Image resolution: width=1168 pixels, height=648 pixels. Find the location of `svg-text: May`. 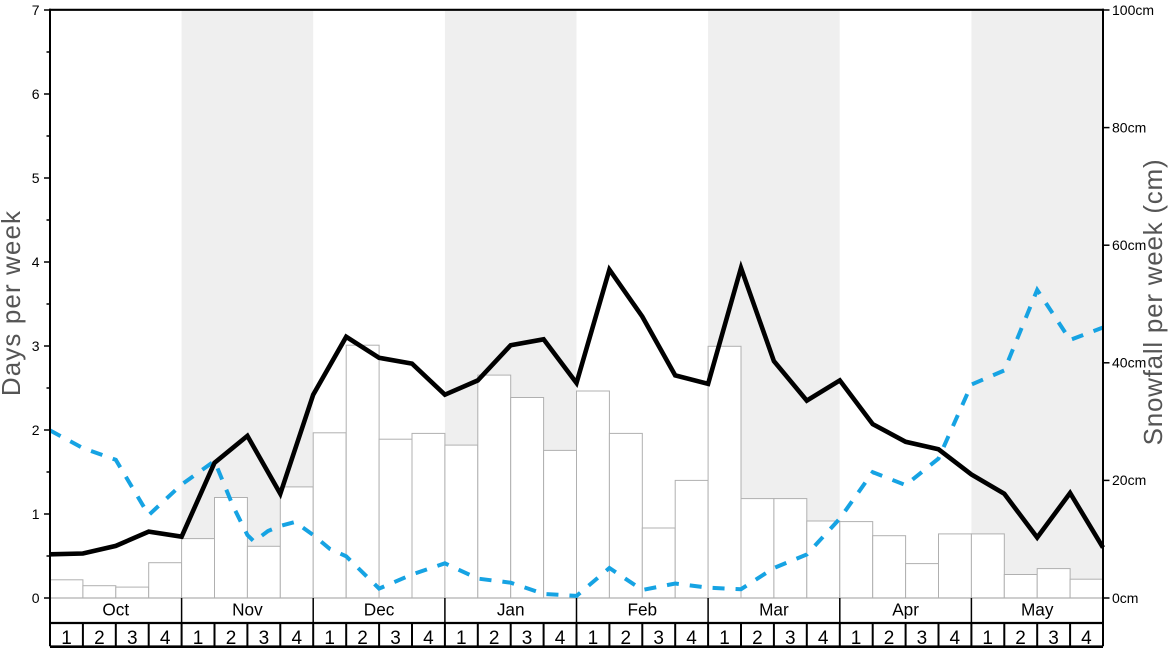

svg-text: May is located at coordinates (1037, 610).